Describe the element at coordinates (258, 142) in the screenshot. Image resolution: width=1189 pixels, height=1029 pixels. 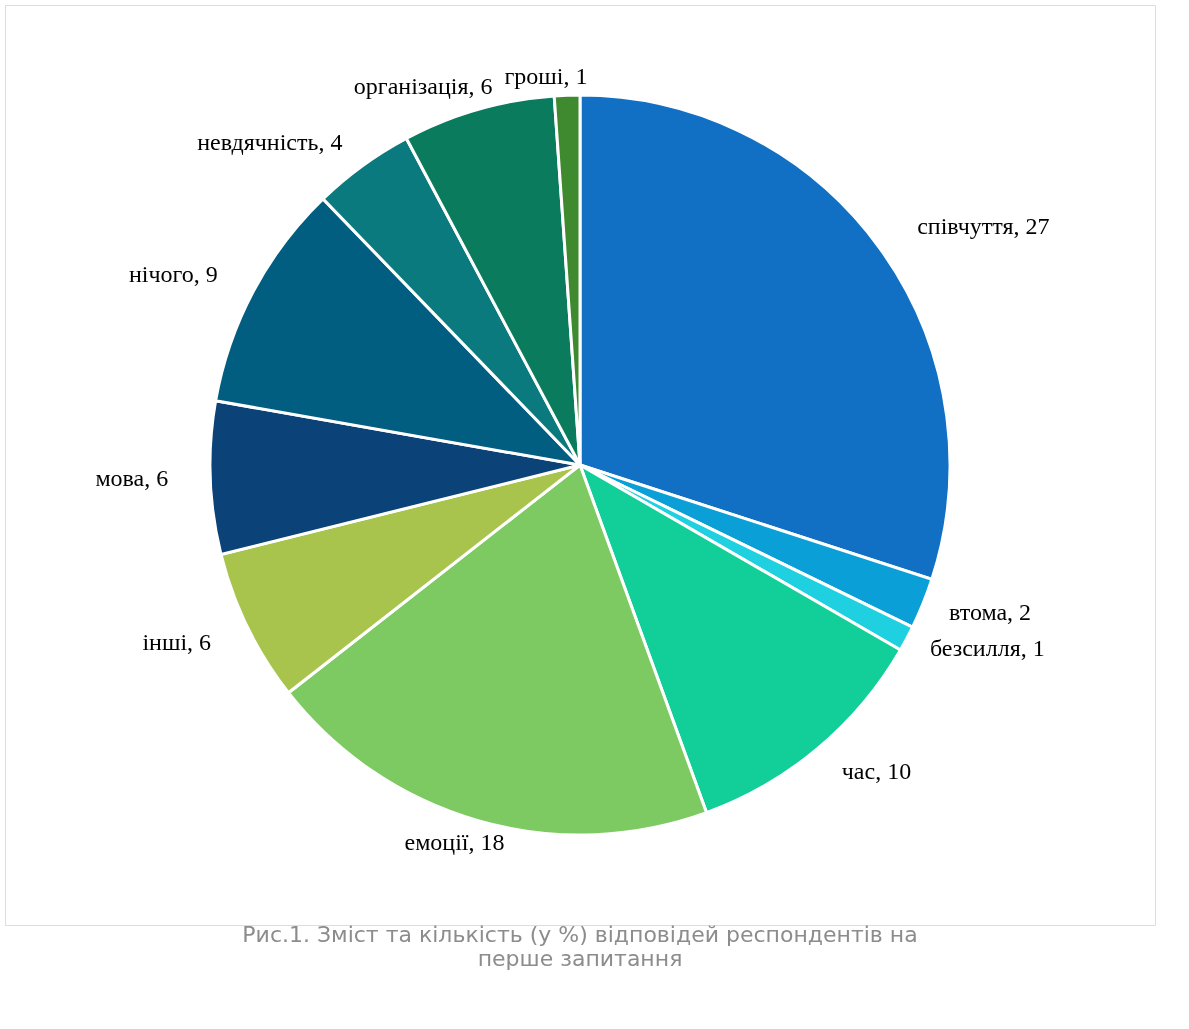
I see `slice-label: невдячність` at that location.